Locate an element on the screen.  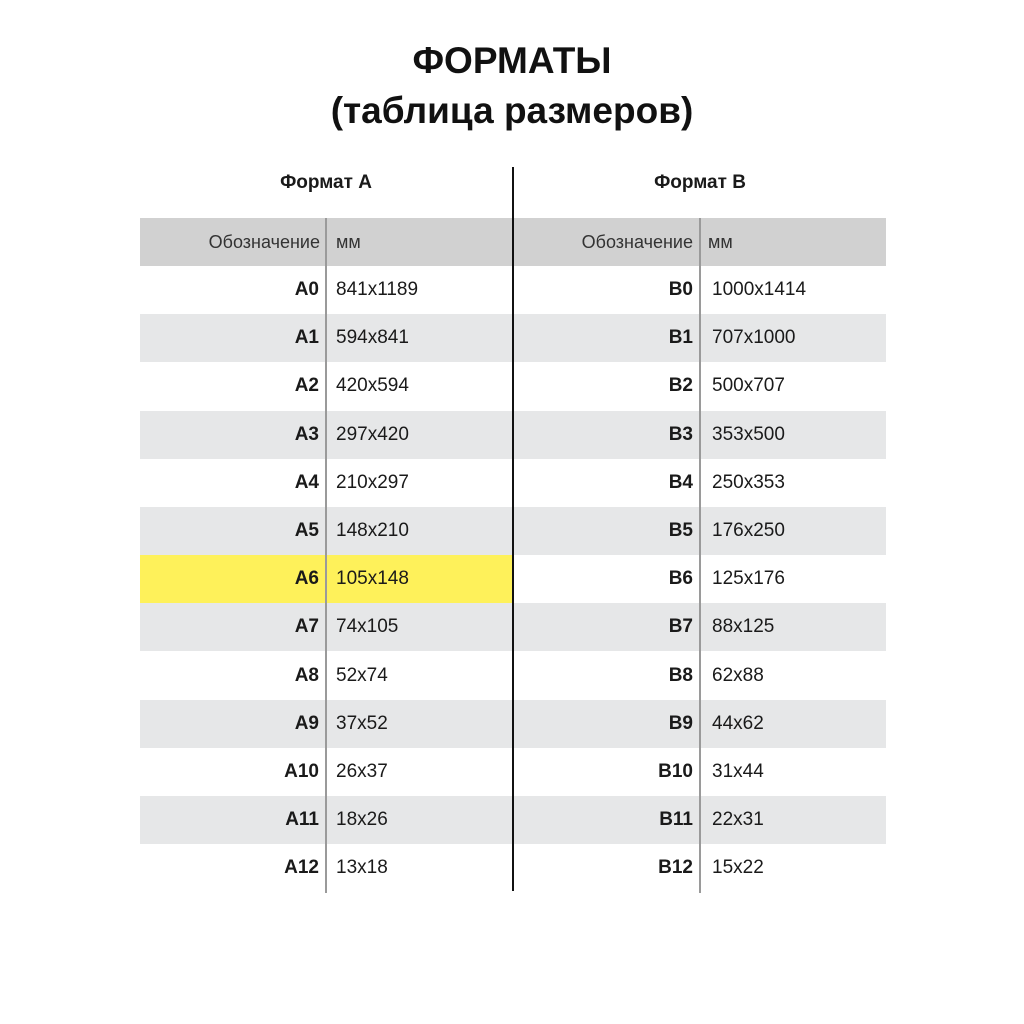
format-code: A11 is located at coordinates (302, 820).